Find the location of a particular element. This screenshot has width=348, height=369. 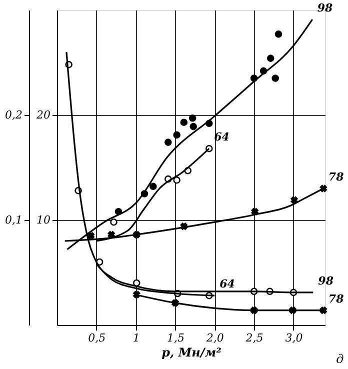

x-tick-label: 3,0 is located at coordinates (294, 338).